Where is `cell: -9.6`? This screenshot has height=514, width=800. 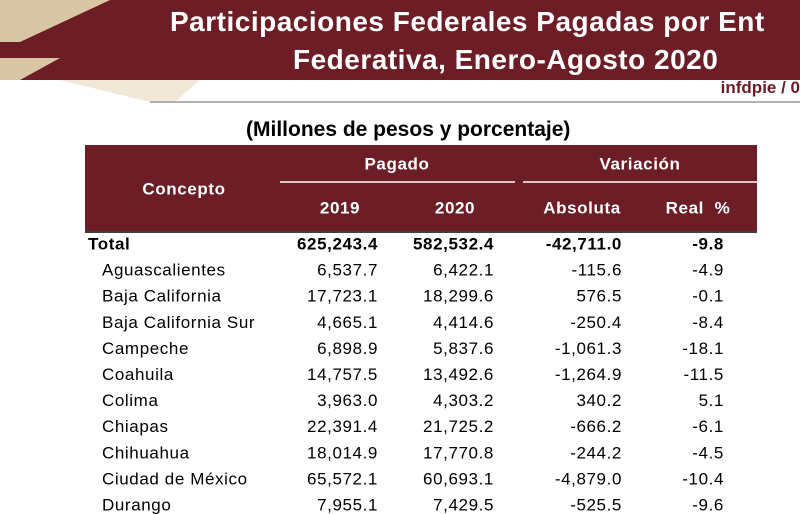 cell: -9.6 is located at coordinates (708, 504).